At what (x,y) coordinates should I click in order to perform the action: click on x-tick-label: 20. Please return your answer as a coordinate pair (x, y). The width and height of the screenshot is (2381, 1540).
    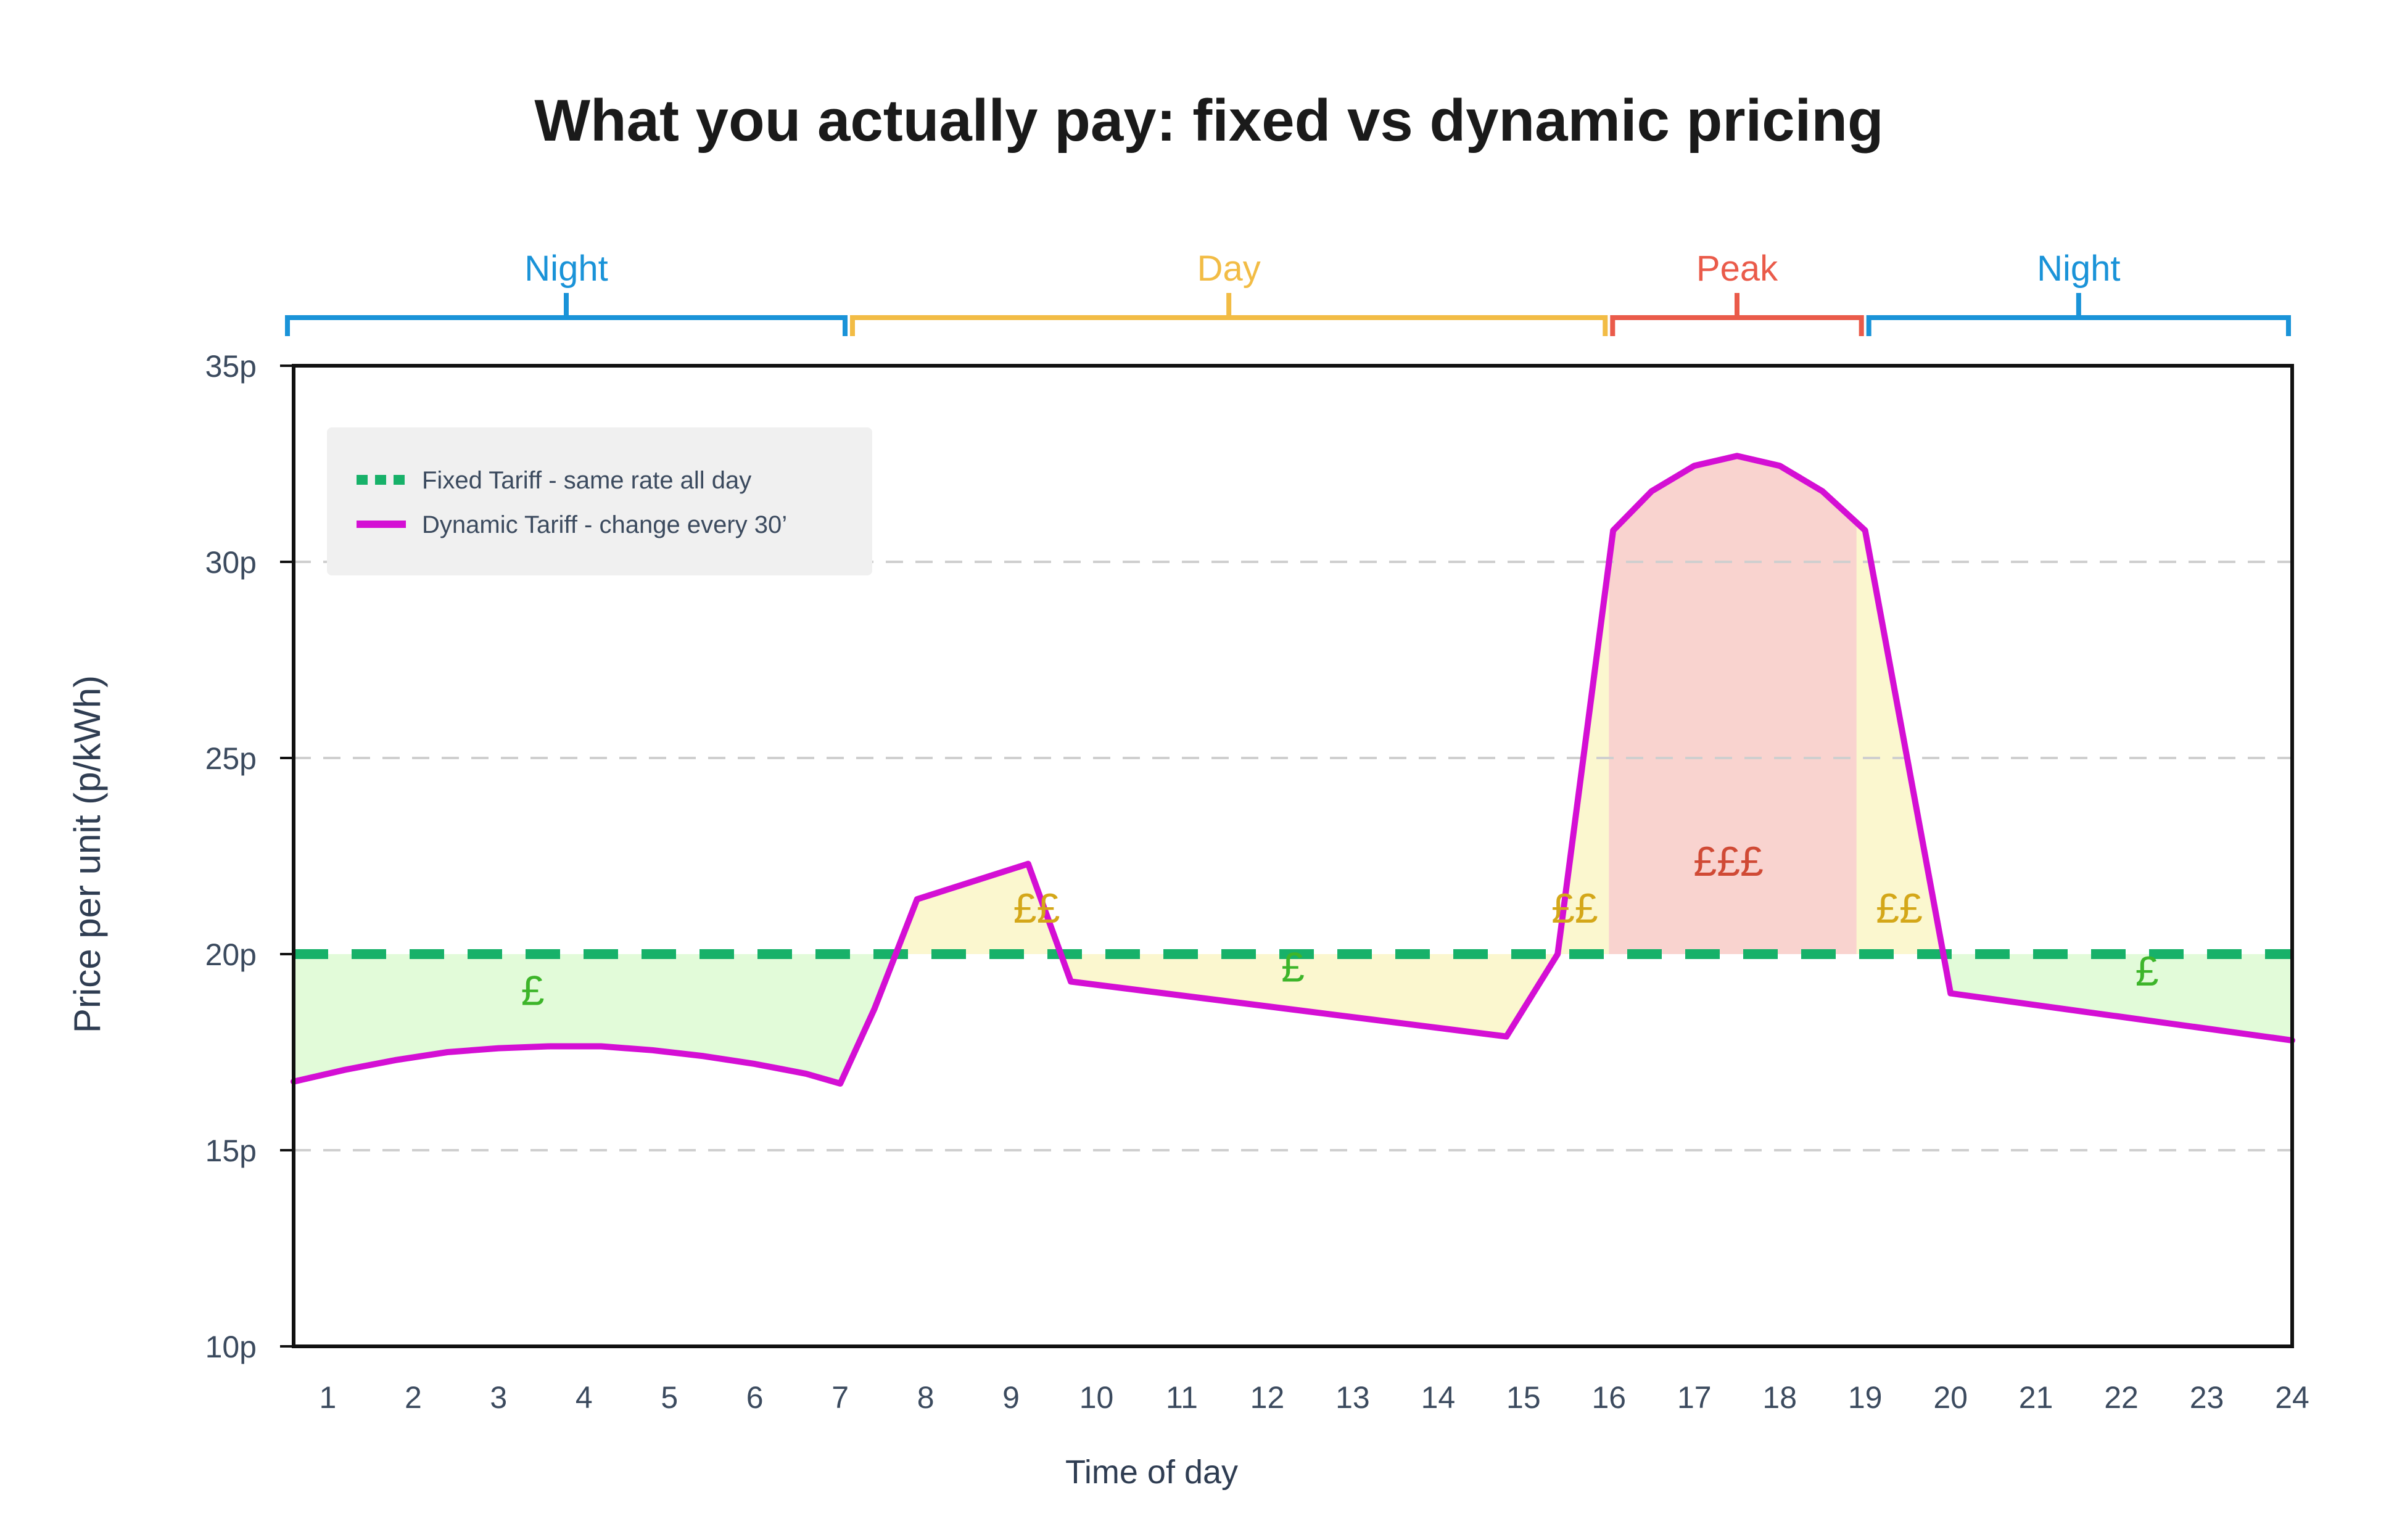
    Looking at the image, I should click on (1950, 1397).